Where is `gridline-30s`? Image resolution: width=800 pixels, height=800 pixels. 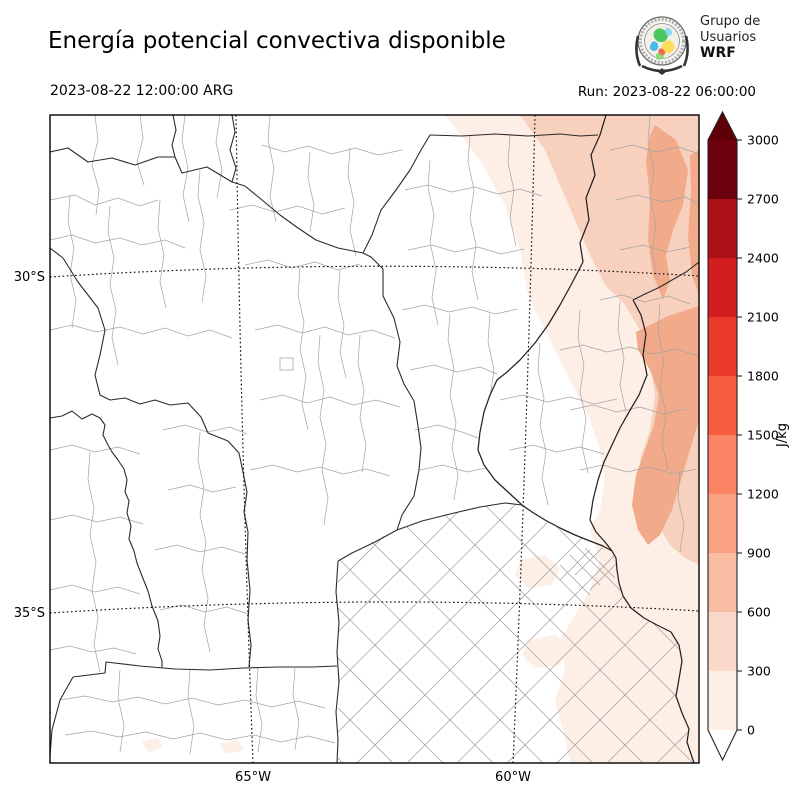 gridline-30s is located at coordinates (374, 271).